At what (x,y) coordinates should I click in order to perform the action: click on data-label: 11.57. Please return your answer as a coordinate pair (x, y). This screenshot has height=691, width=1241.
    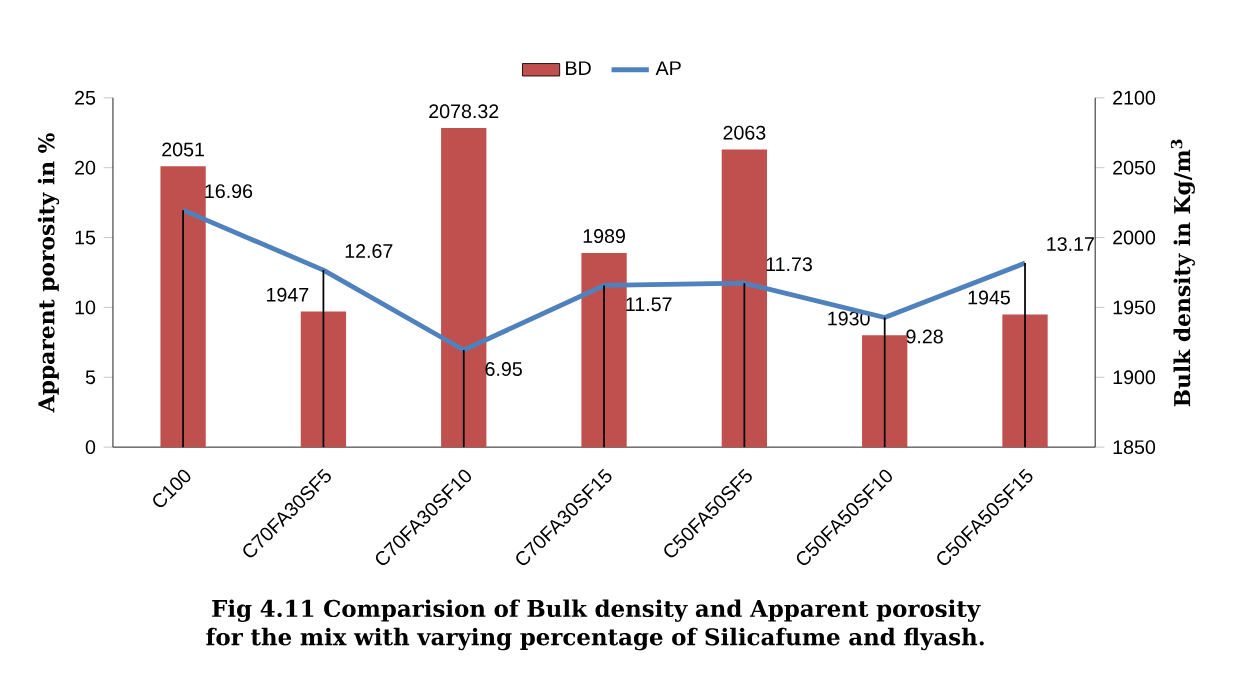
    Looking at the image, I should click on (649, 304).